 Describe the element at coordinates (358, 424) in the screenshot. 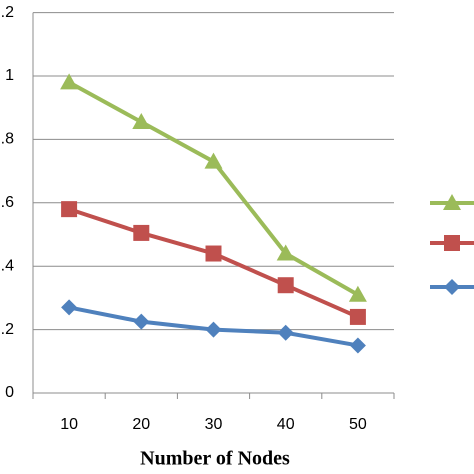

I see `x-tick-label: 50` at that location.